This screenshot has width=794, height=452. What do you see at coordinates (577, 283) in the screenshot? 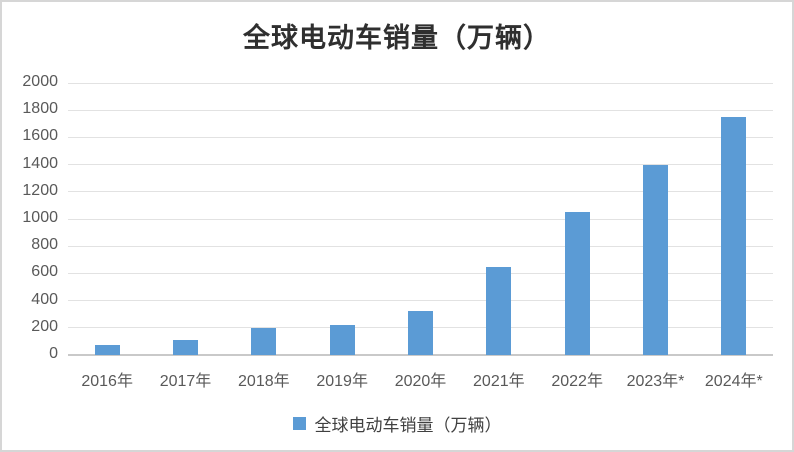
I see `bar-2022年` at bounding box center [577, 283].